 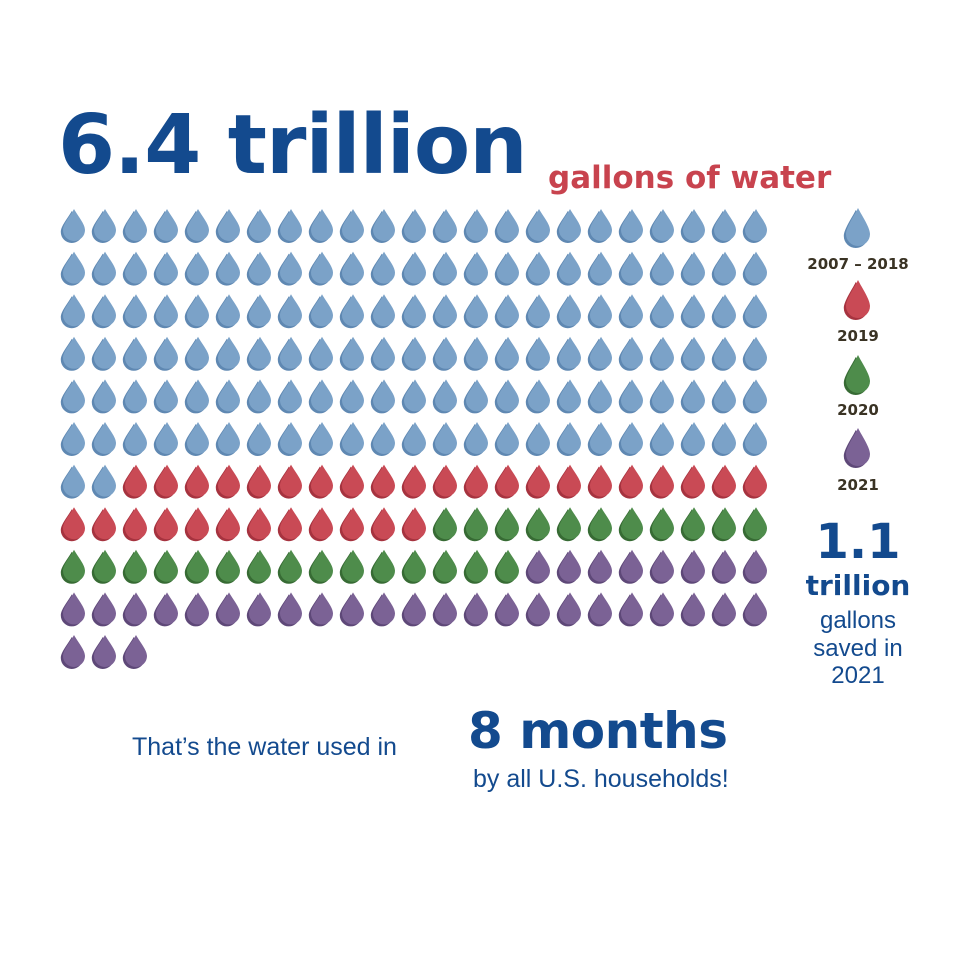 What do you see at coordinates (858, 648) in the screenshot?
I see `saved-line-2: saved in` at bounding box center [858, 648].